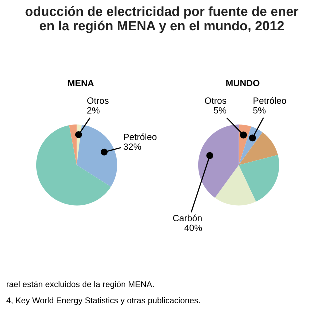  Describe the element at coordinates (133, 147) in the screenshot. I see `data-label: 32%` at that location.